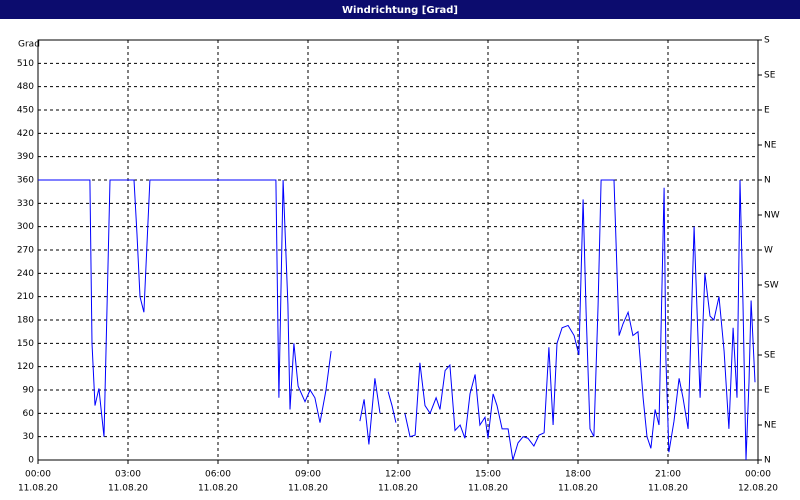  I want to click on y-tick-label: 150, so click(25, 344).